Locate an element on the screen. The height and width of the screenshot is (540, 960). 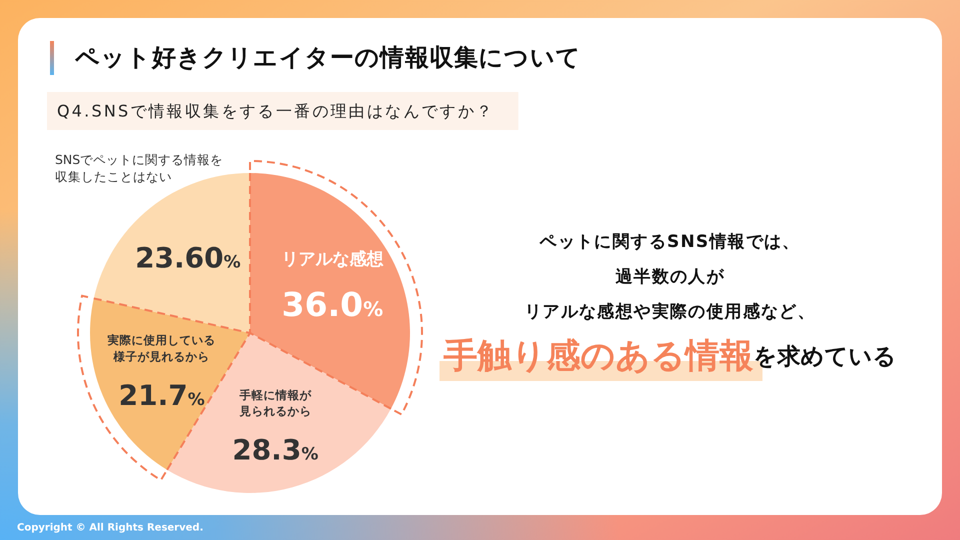
text: リアルな感想や実際の使用感など、 is located at coordinates (670, 312).